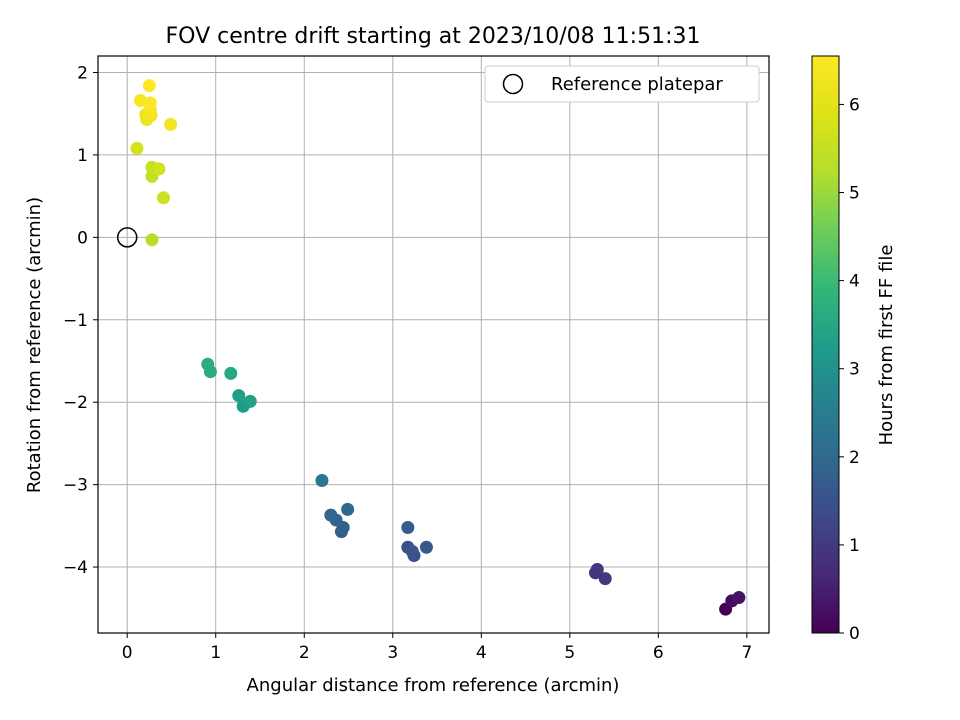 This screenshot has width=960, height=720. What do you see at coordinates (215, 653) in the screenshot?
I see `x-tick-label: 1` at bounding box center [215, 653].